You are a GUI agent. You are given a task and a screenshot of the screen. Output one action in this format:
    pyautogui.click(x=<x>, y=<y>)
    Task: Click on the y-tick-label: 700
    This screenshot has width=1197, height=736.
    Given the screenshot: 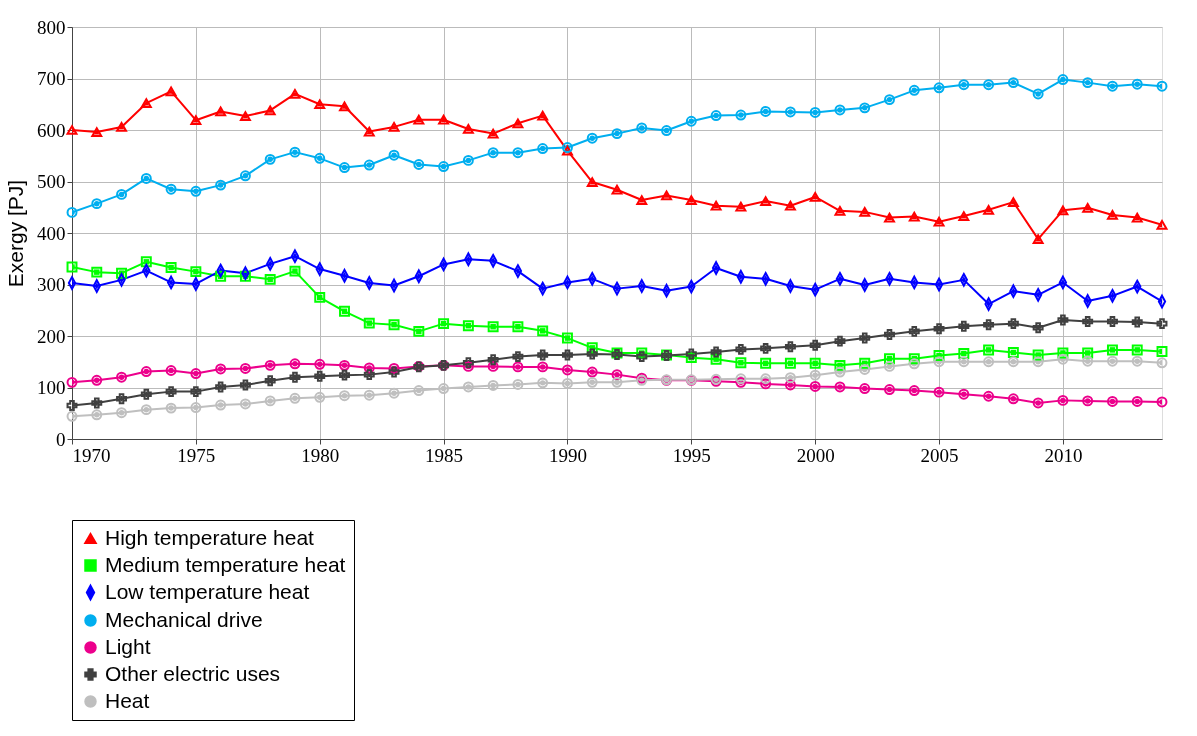 What is the action you would take?
    pyautogui.click(x=51, y=78)
    